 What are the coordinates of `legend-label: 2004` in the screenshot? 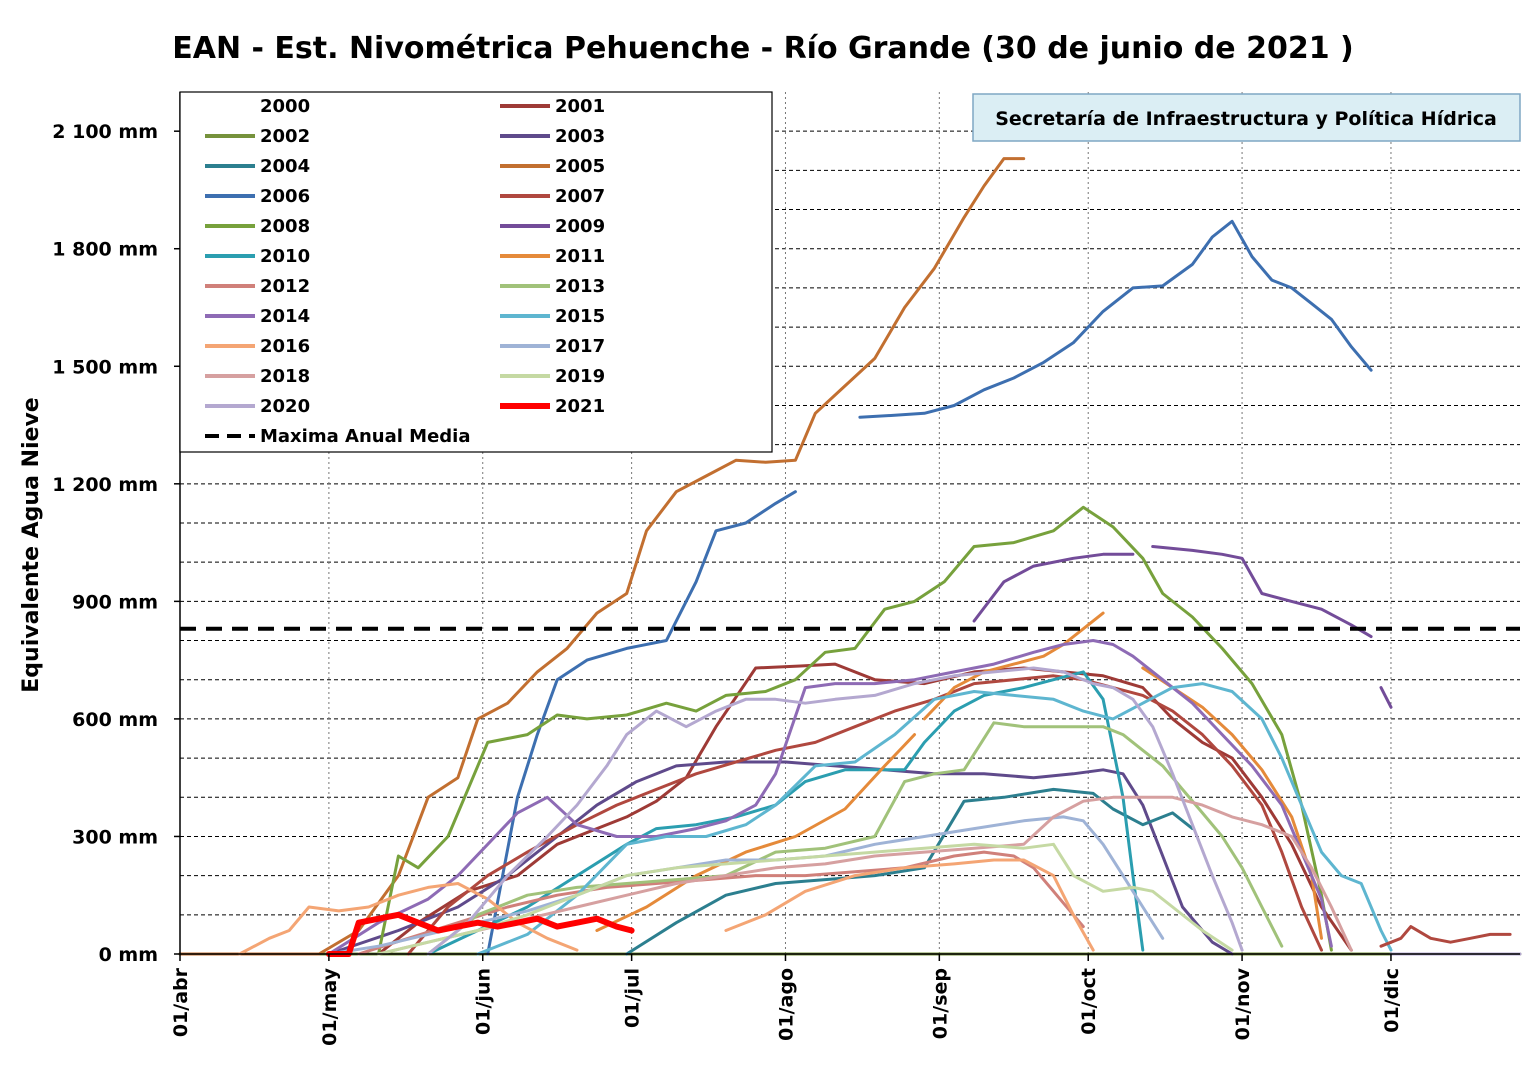 It's located at (285, 166).